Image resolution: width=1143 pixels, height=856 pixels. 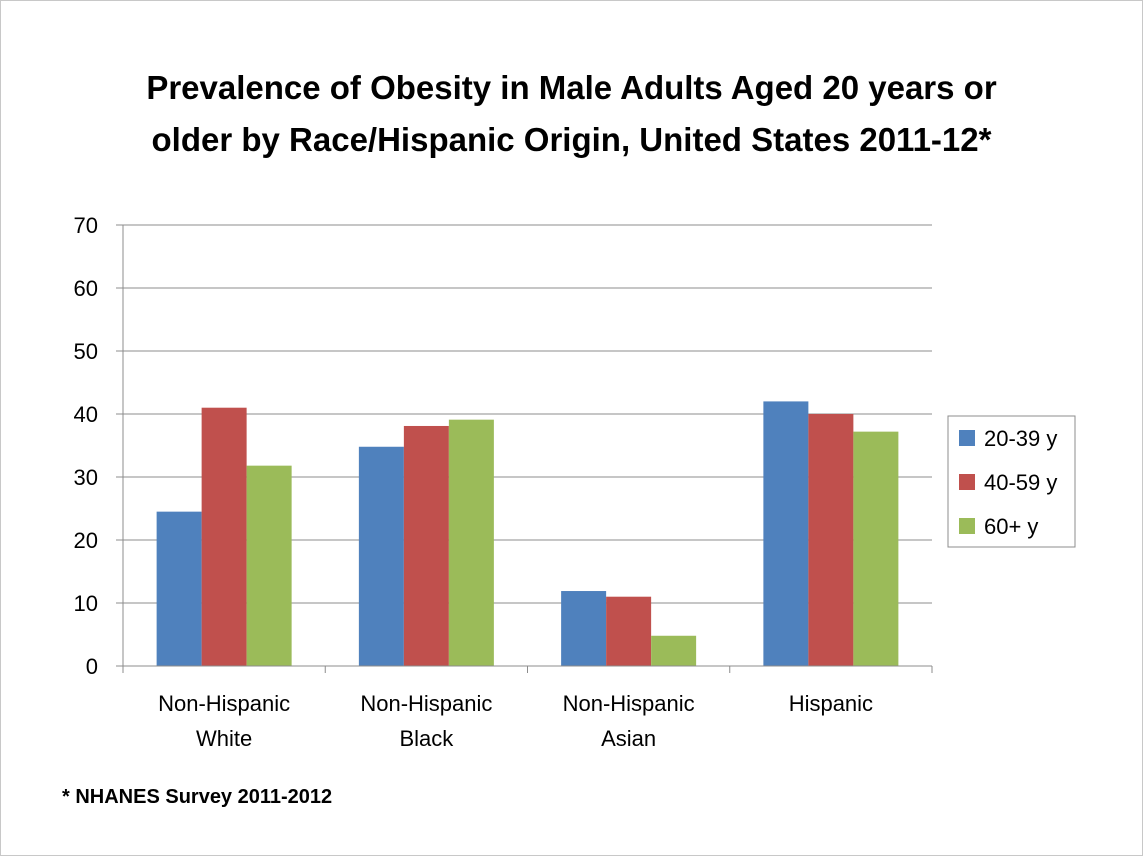 What do you see at coordinates (86, 446) in the screenshot?
I see `y-tick-labels: 0 10 20 30 40 50 60 70` at bounding box center [86, 446].